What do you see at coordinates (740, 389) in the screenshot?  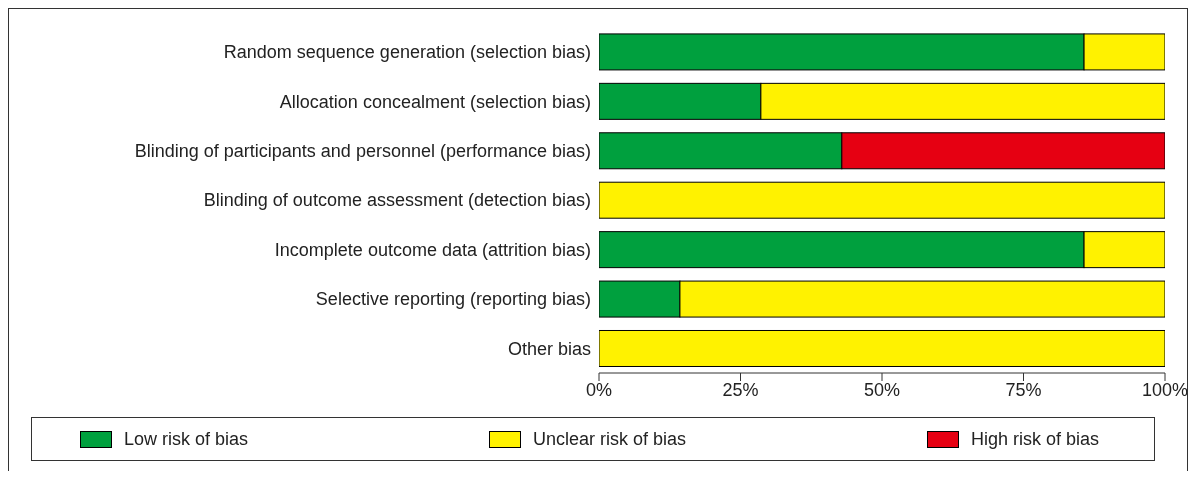 I see `x-tick-label: 25%` at bounding box center [740, 389].